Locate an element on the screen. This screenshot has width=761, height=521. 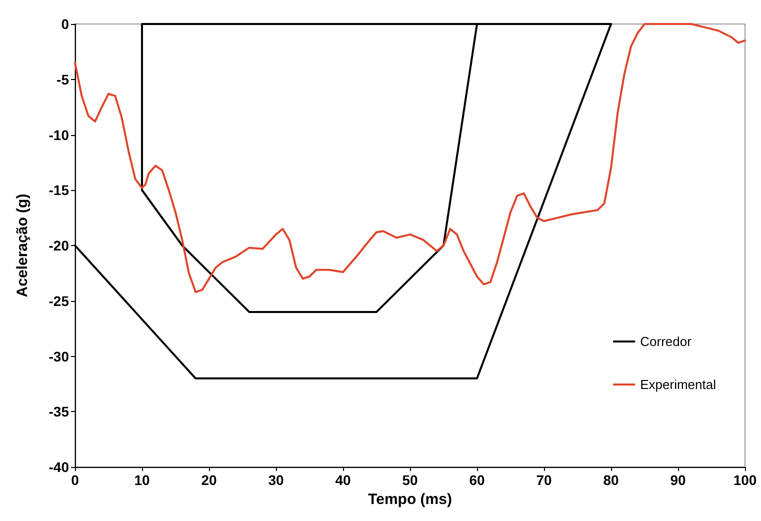
x-tick-label: 100 is located at coordinates (745, 480).